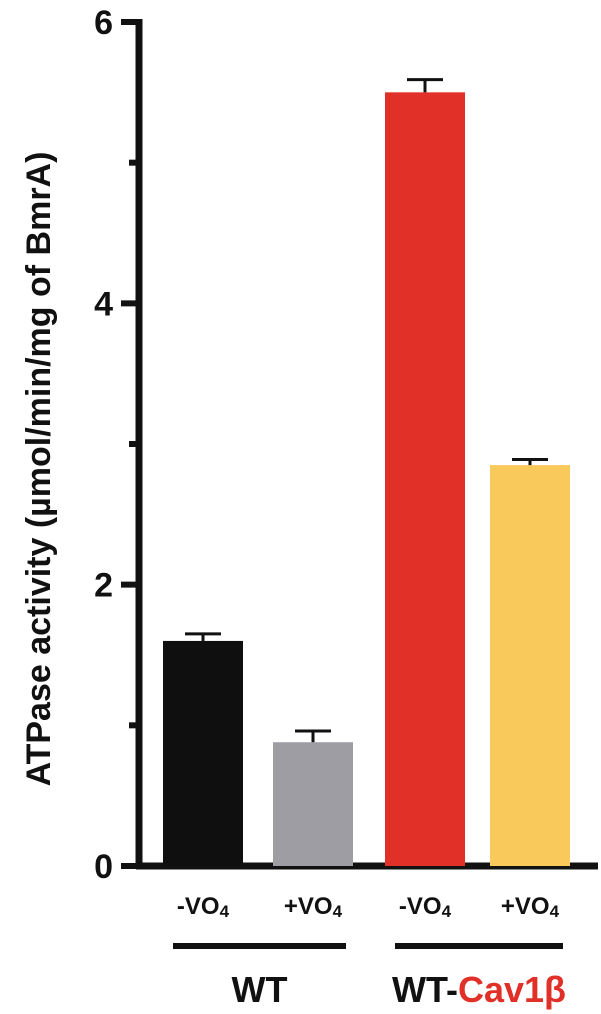 The width and height of the screenshot is (601, 1014). Describe the element at coordinates (260, 989) in the screenshot. I see `group-label: WT` at that location.